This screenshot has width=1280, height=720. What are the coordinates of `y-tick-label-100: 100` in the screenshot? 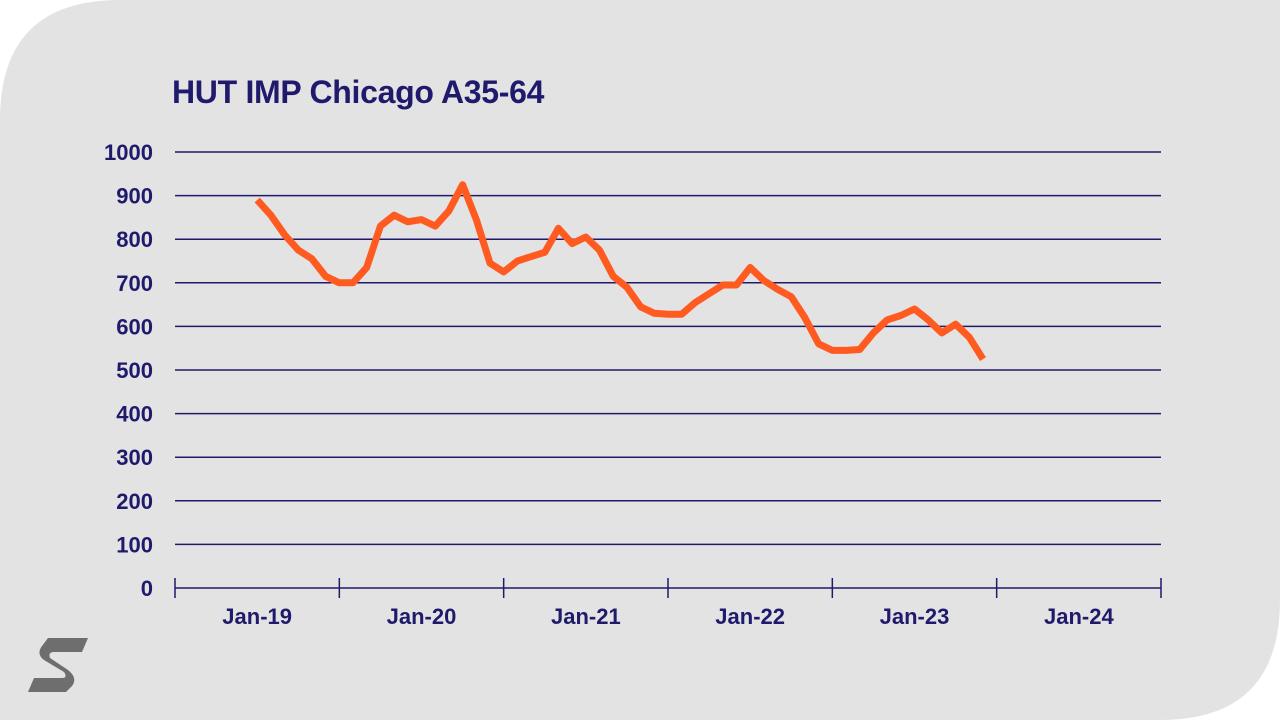 It's located at (134, 544).